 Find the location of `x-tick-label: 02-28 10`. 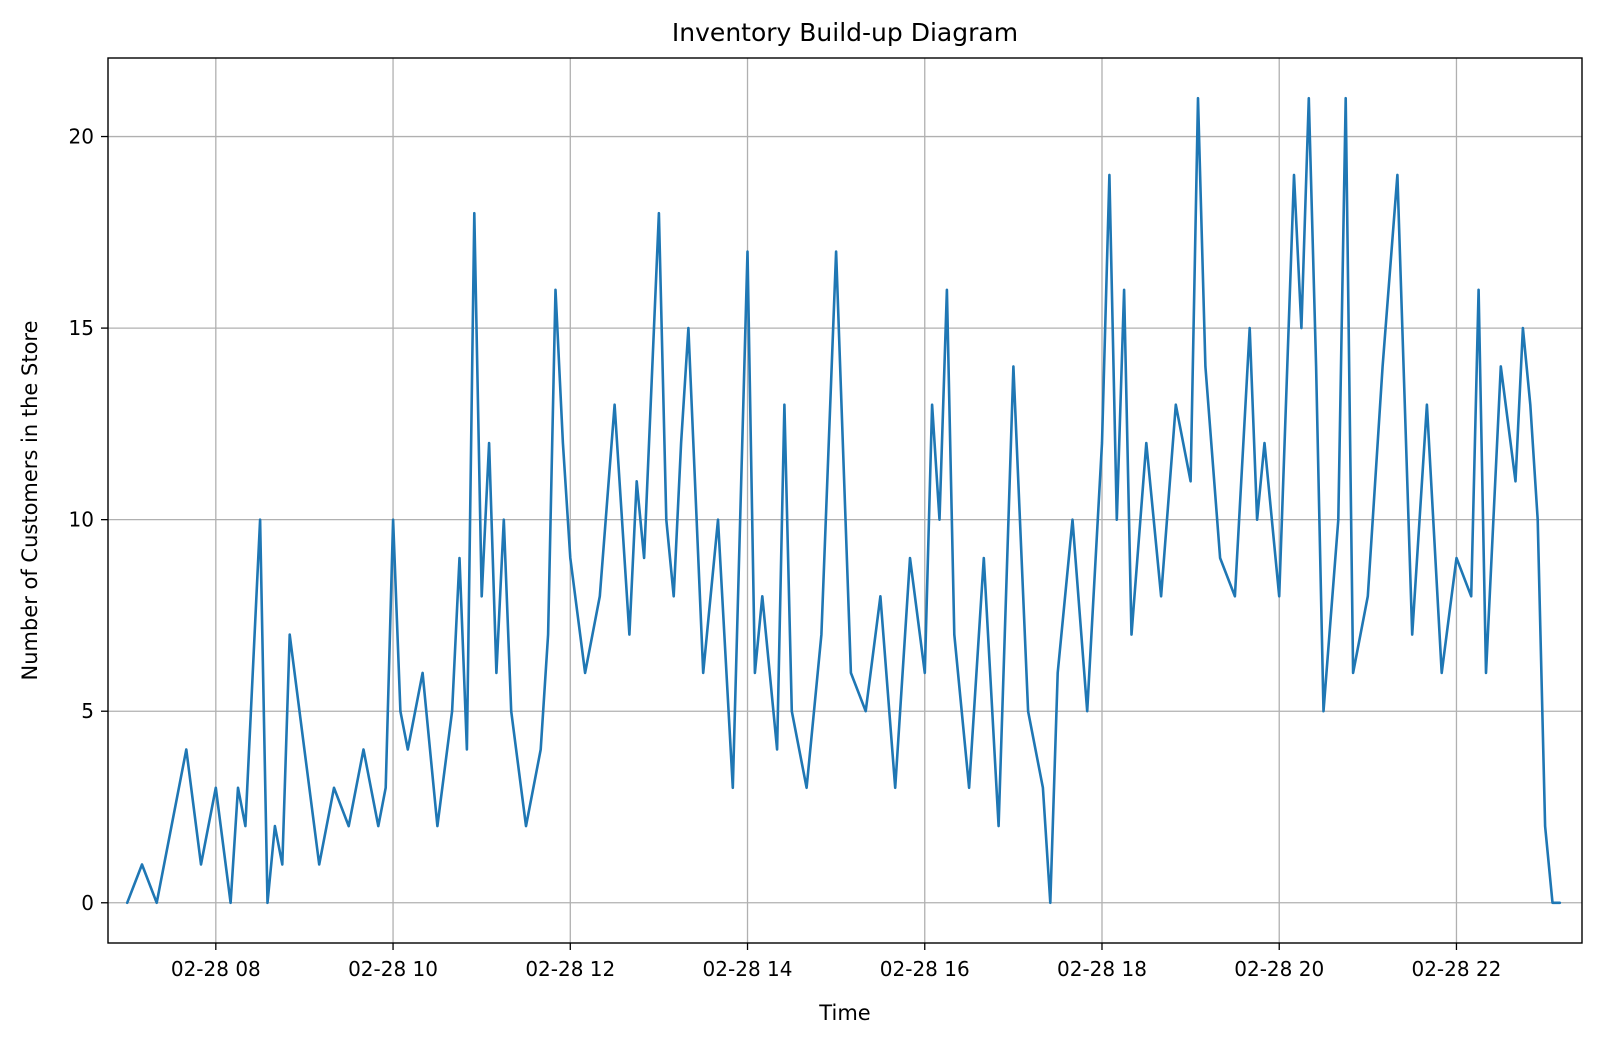

x-tick-label: 02-28 10 is located at coordinates (393, 969).